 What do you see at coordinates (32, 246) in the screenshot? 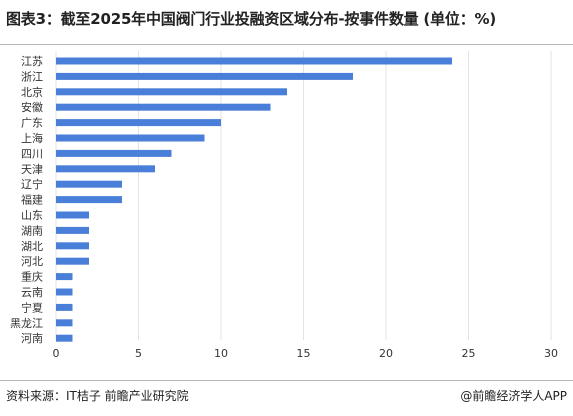
I see `category-label: 湖北` at bounding box center [32, 246].